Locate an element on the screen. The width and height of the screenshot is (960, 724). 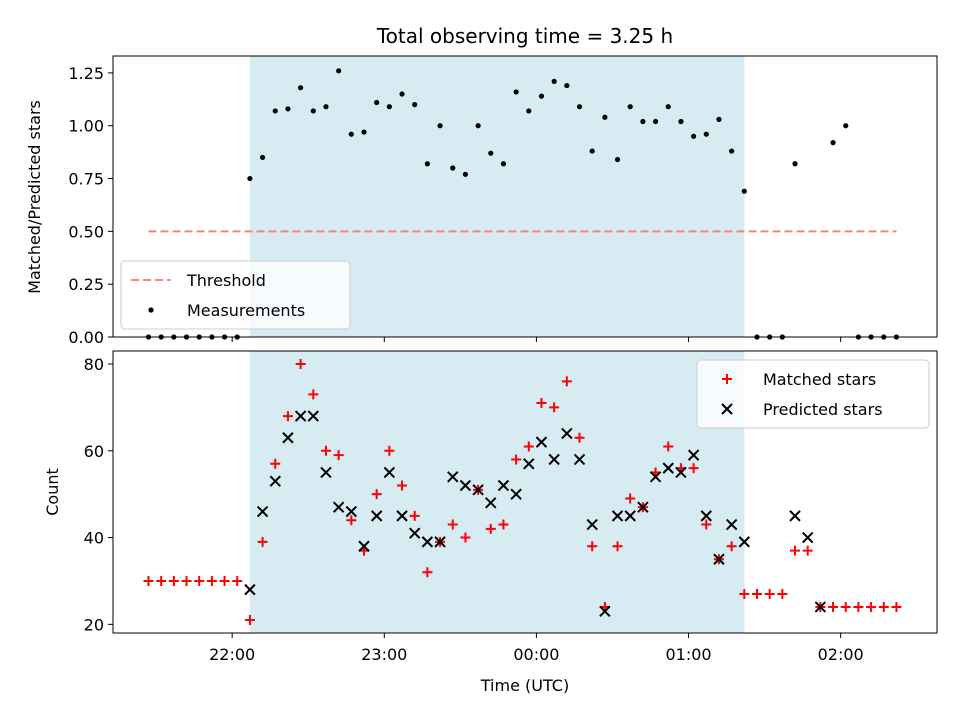
y-tick-label: 80 is located at coordinates (94, 364).